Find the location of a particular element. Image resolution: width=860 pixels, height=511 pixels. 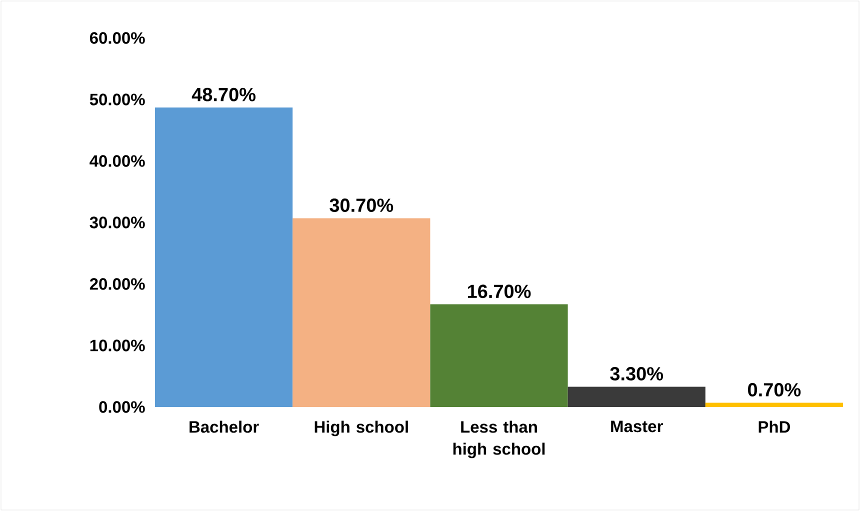

data-label: 48.70% is located at coordinates (224, 95).